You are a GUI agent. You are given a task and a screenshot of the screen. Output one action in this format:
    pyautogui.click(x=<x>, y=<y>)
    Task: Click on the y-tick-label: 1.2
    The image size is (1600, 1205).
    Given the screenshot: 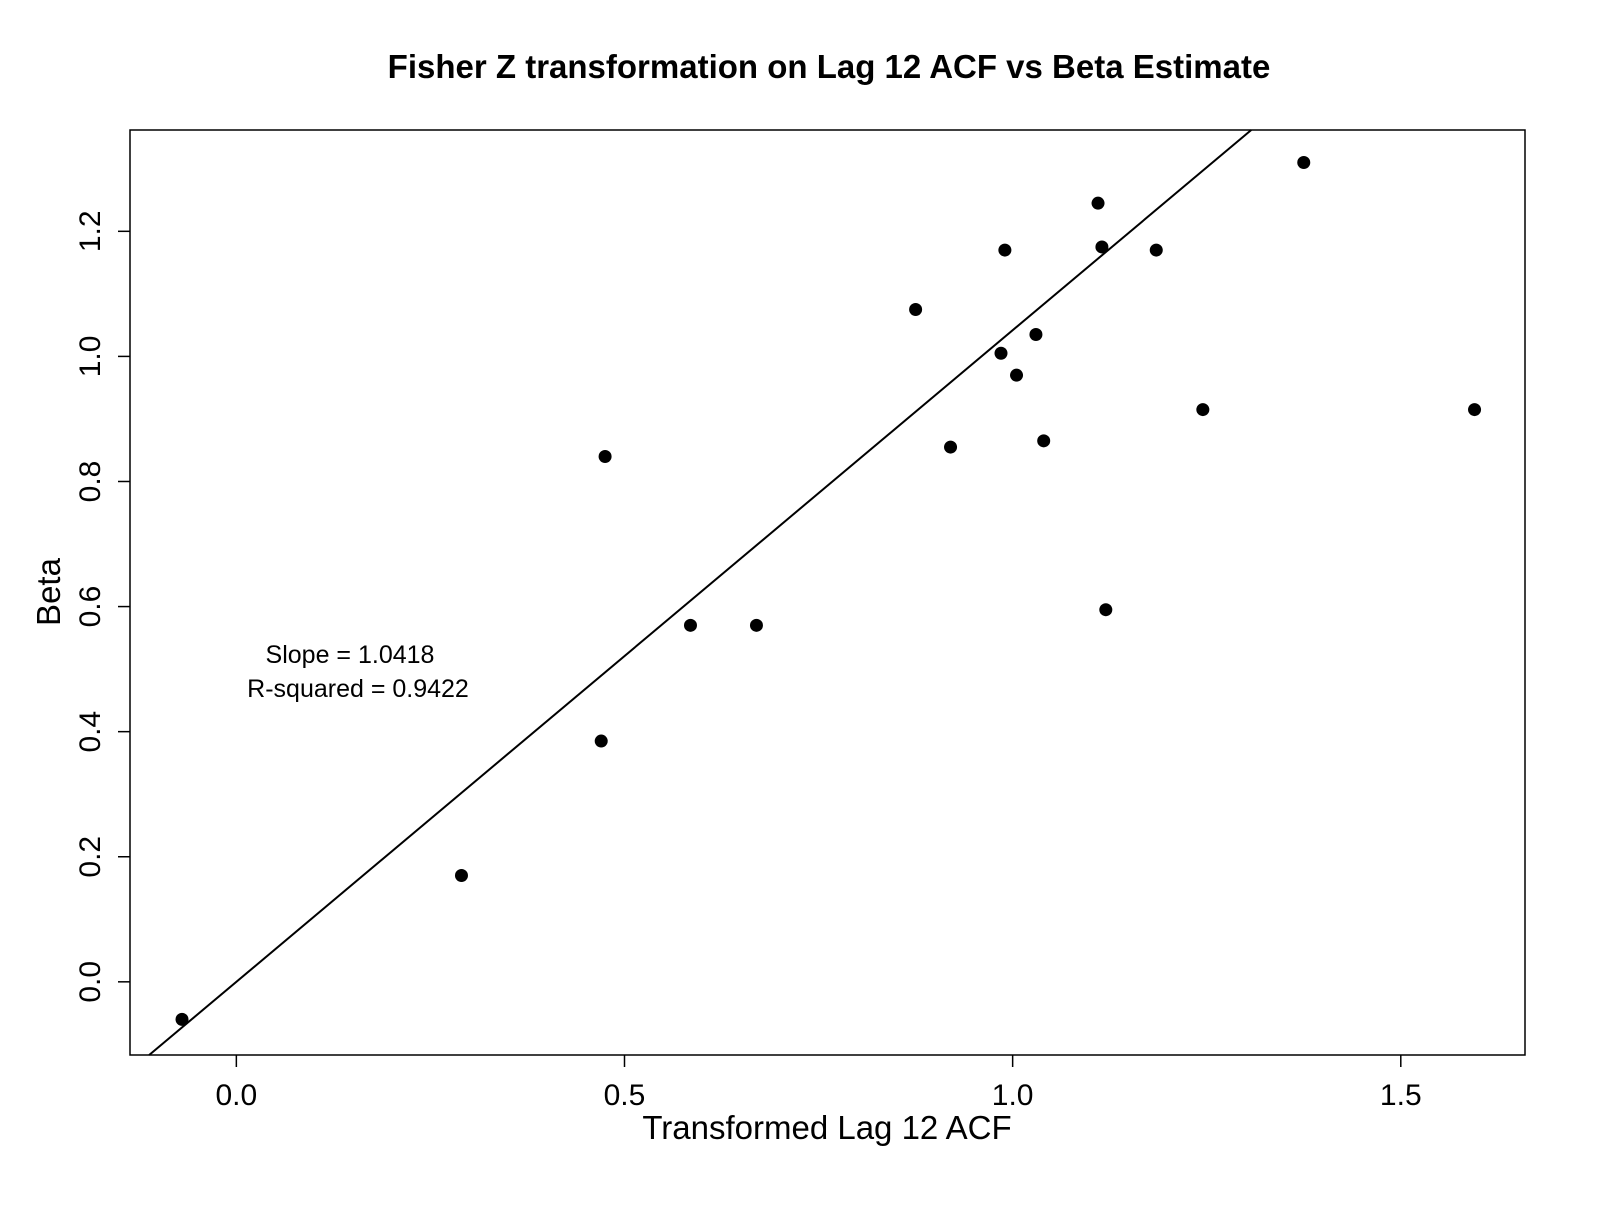 What is the action you would take?
    pyautogui.click(x=90, y=231)
    